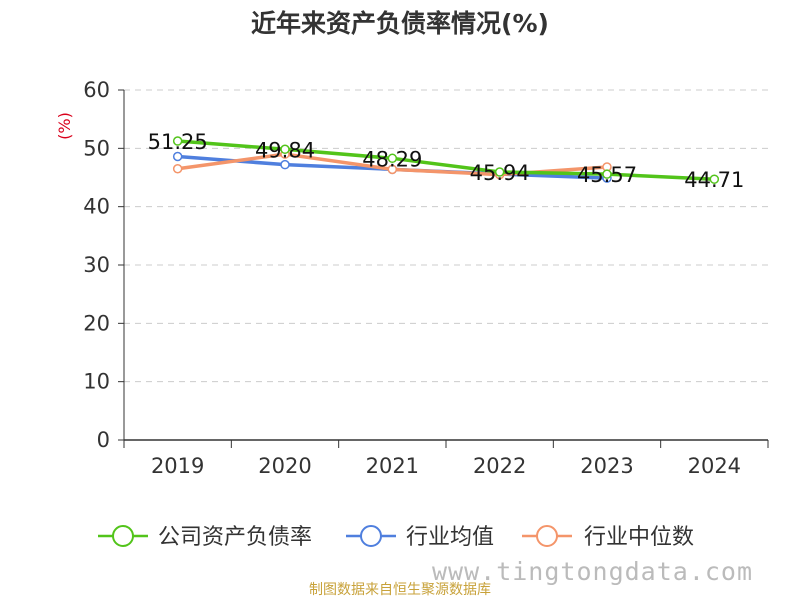 The image size is (800, 600). Describe the element at coordinates (400, 23) in the screenshot. I see `chart-title: 近年来资产负债率情况(%)` at that location.